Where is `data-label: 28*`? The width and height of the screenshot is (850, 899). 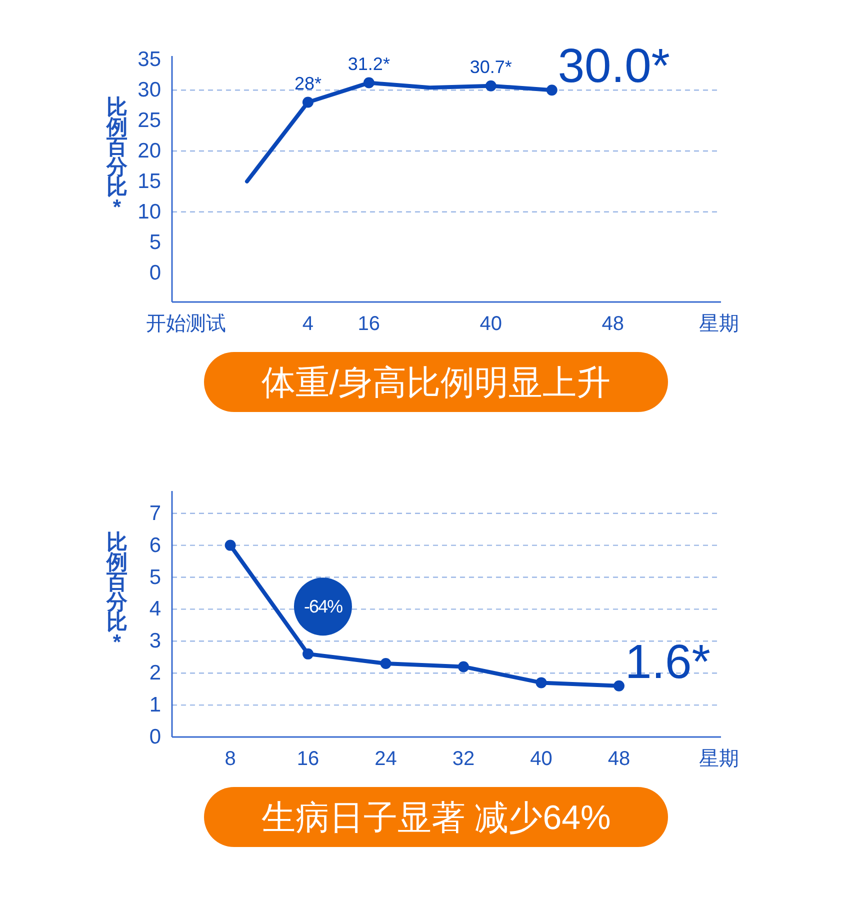 data-label: 28* is located at coordinates (308, 83).